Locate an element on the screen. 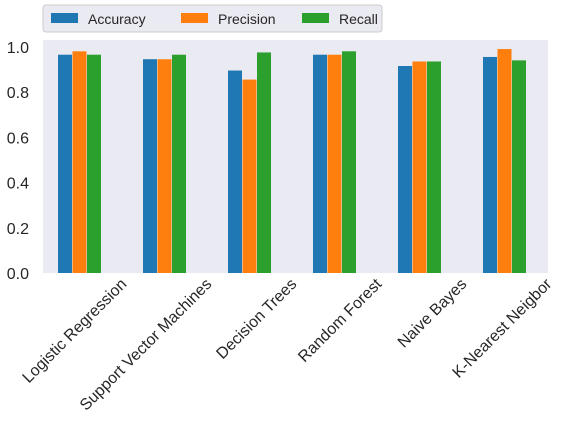 The height and width of the screenshot is (429, 563). legend-box is located at coordinates (212, 18).